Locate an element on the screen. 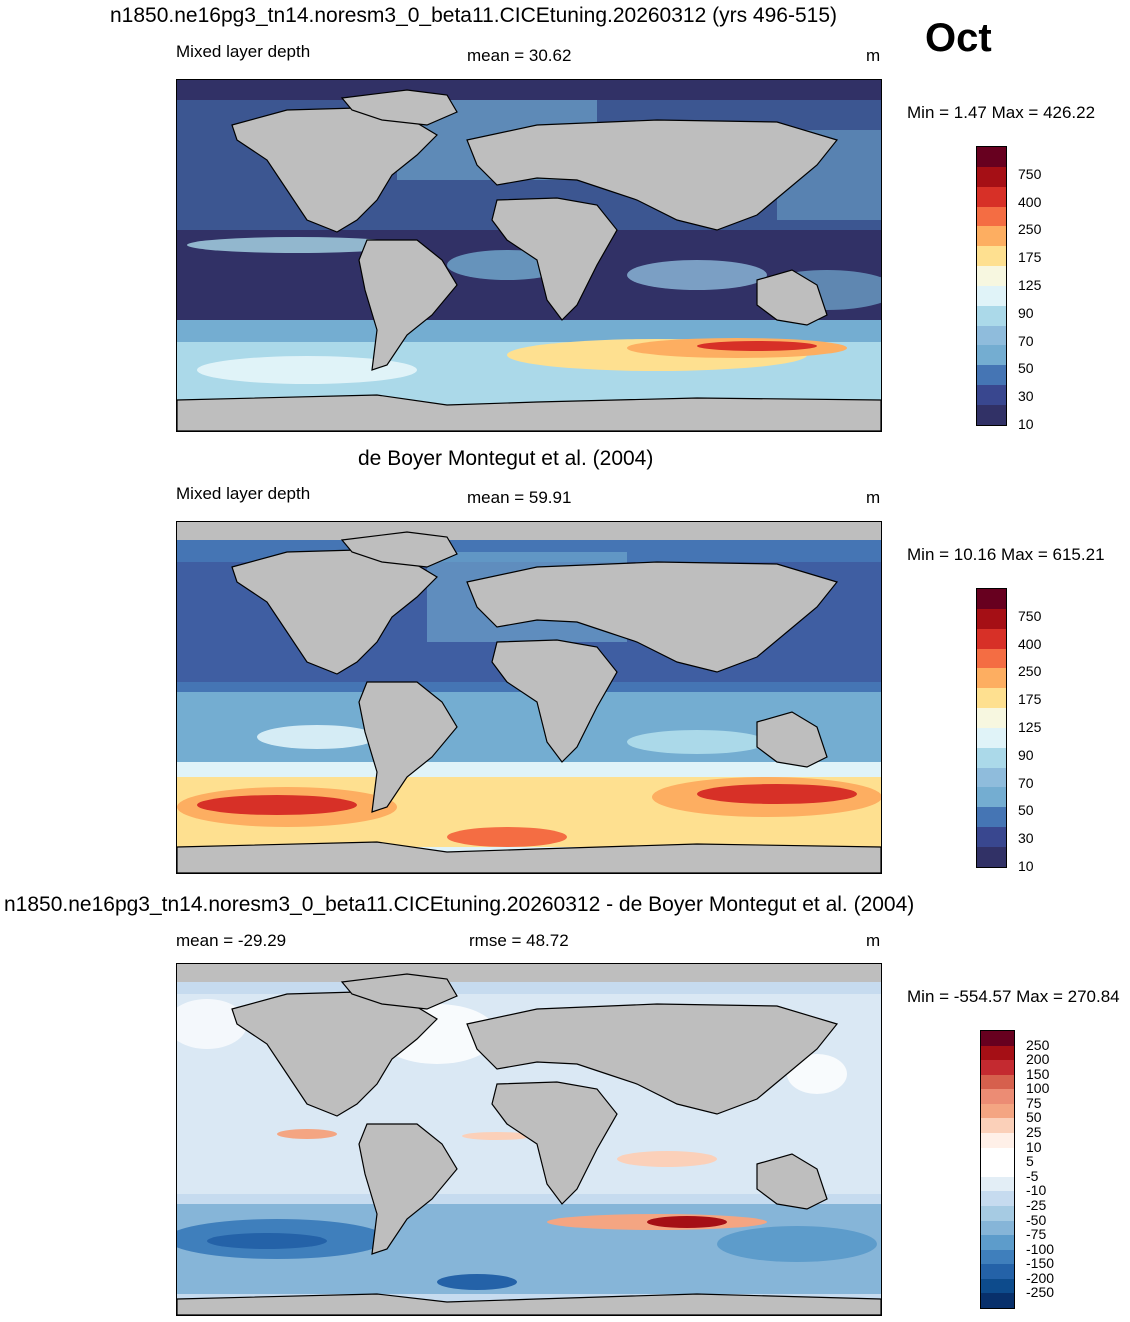 The image size is (1130, 1322). colorbar-tick-label: -150 is located at coordinates (1040, 1263).